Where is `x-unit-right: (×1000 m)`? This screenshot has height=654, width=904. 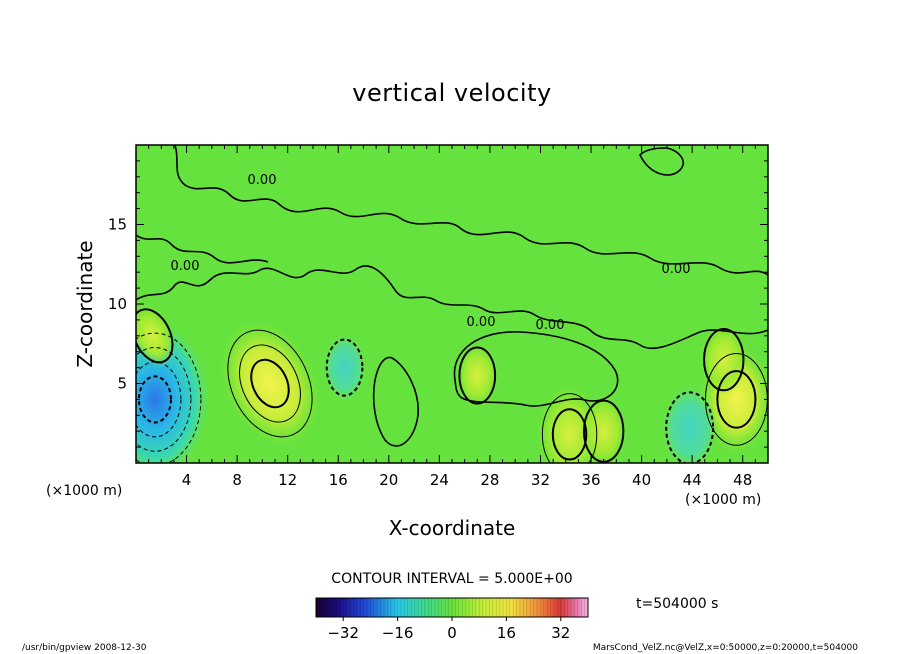 x-unit-right: (×1000 m) is located at coordinates (723, 500).